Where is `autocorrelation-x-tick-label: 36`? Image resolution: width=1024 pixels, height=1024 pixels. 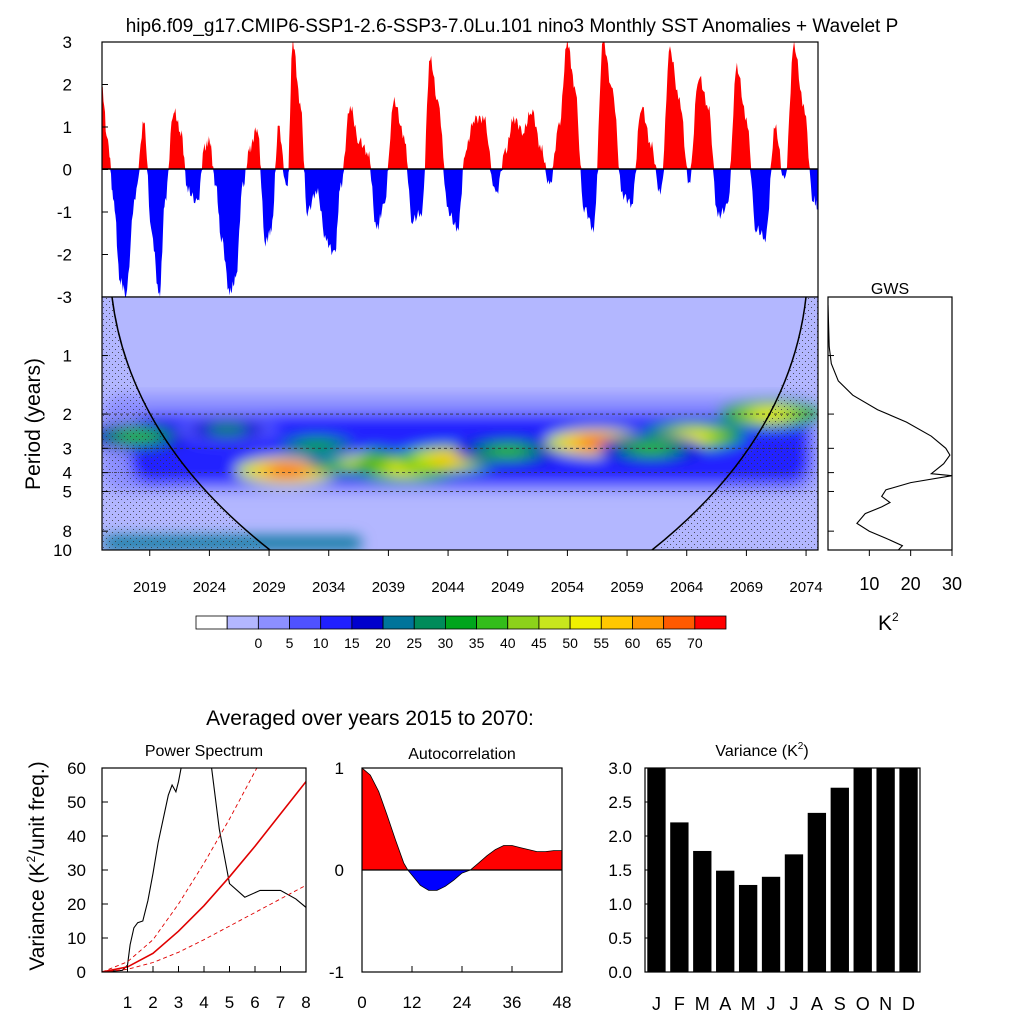 autocorrelation-x-tick-label: 36 is located at coordinates (512, 1002).